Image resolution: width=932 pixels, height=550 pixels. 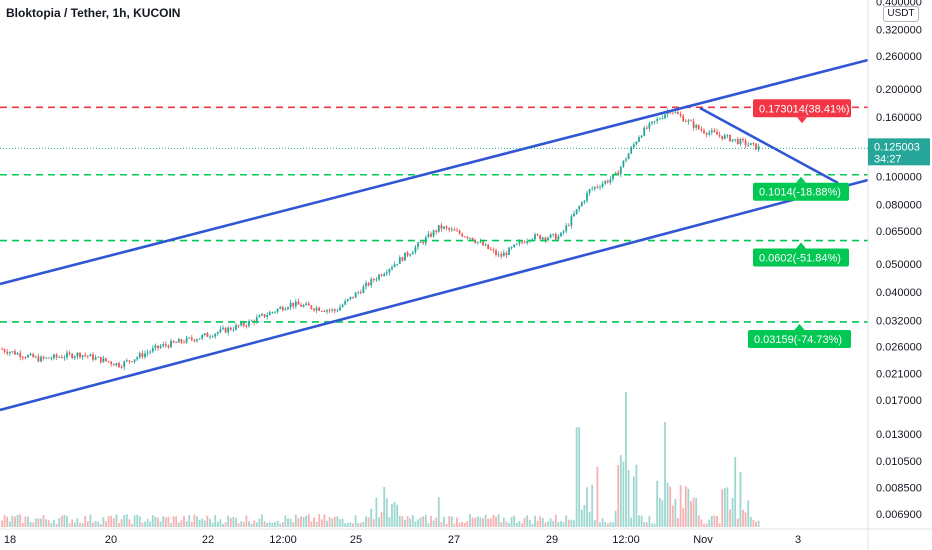 I want to click on level-label: 0.0602(-51.84%), so click(x=801, y=254).